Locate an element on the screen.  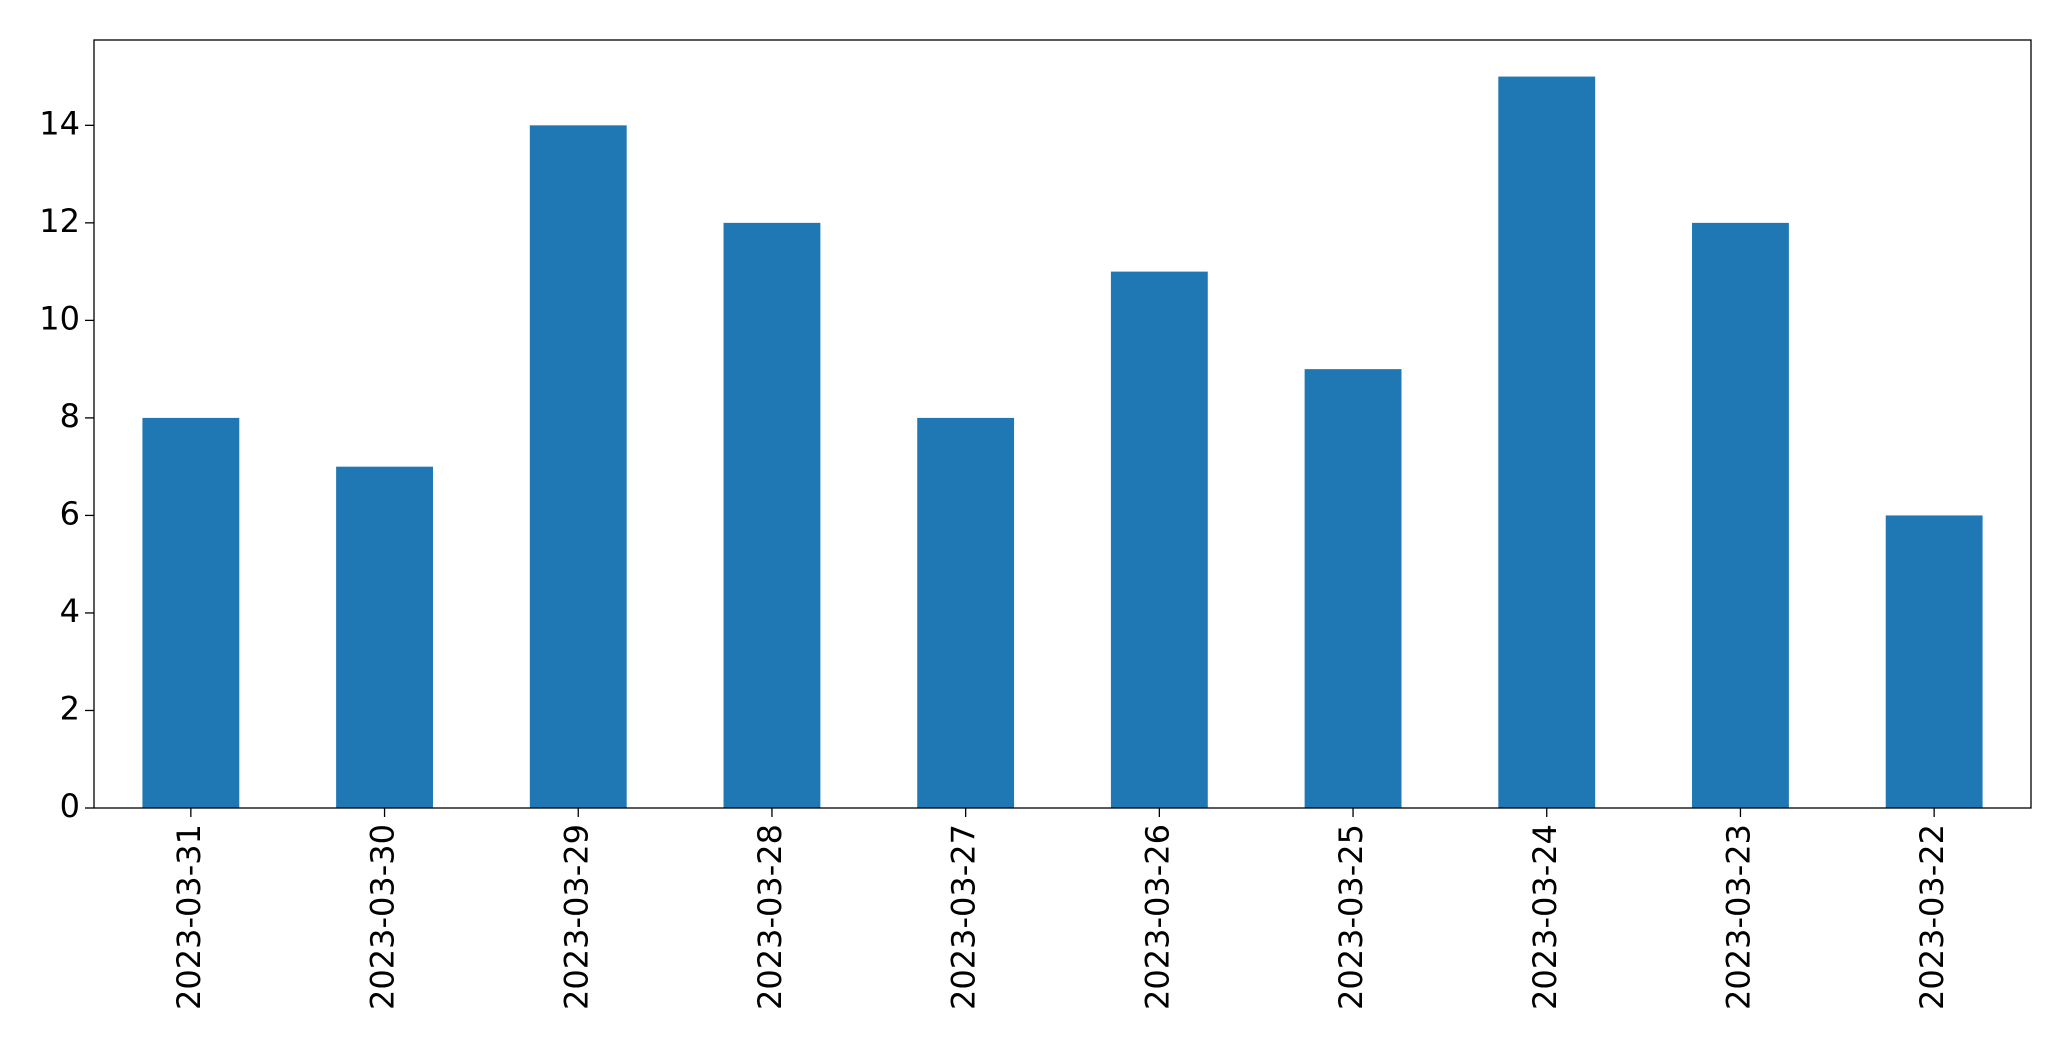
x-tick-label: 2023-03-26 is located at coordinates (1157, 917).